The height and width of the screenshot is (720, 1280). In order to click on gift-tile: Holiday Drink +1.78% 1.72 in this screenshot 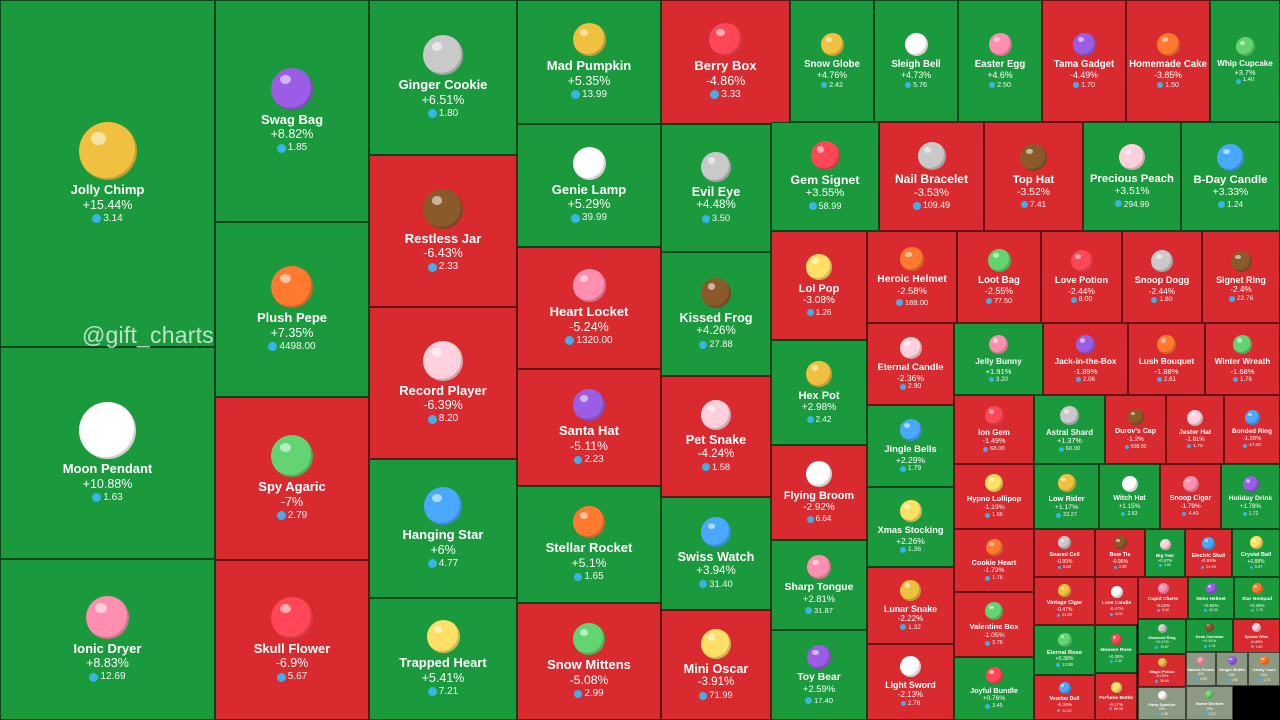, I will do `click(1250, 496)`.